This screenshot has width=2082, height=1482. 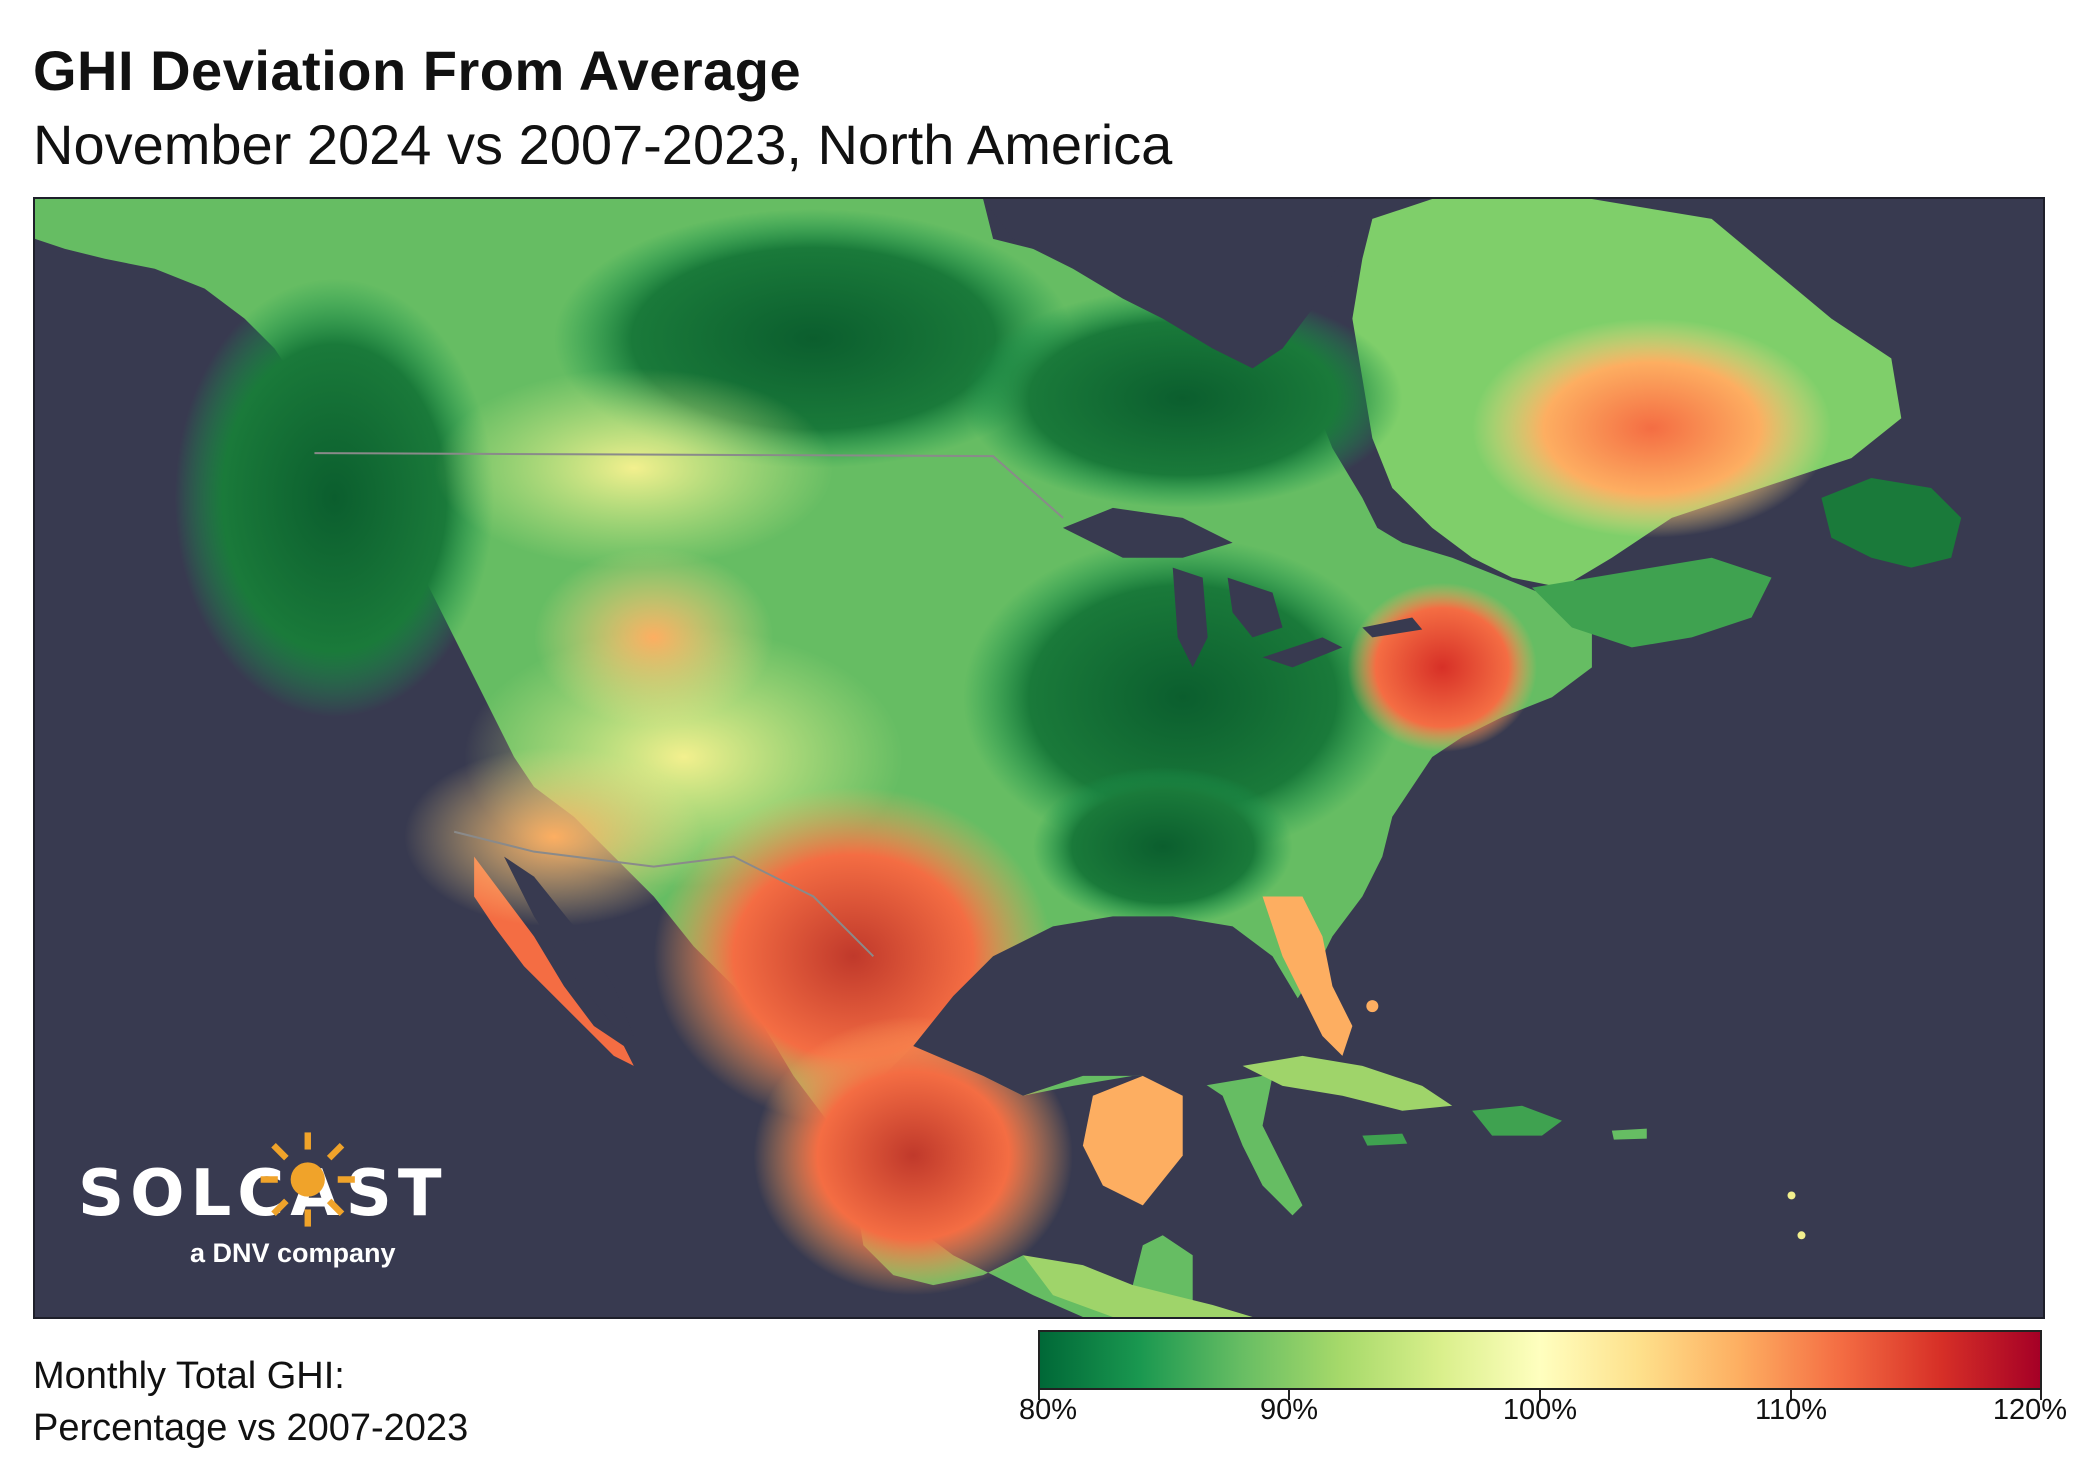 What do you see at coordinates (1048, 1410) in the screenshot?
I see `colorbar-label-80: 80%` at bounding box center [1048, 1410].